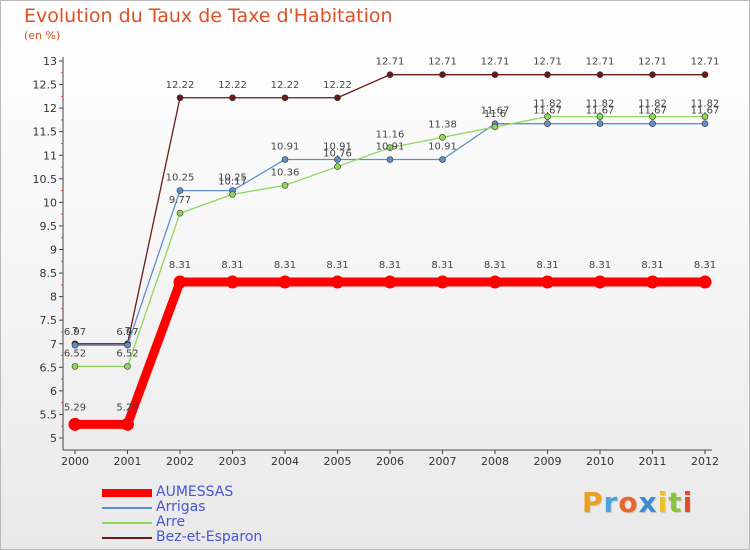 This screenshot has height=550, width=750. What do you see at coordinates (638, 502) in the screenshot?
I see `proxiti-logo: Proxiti` at bounding box center [638, 502].